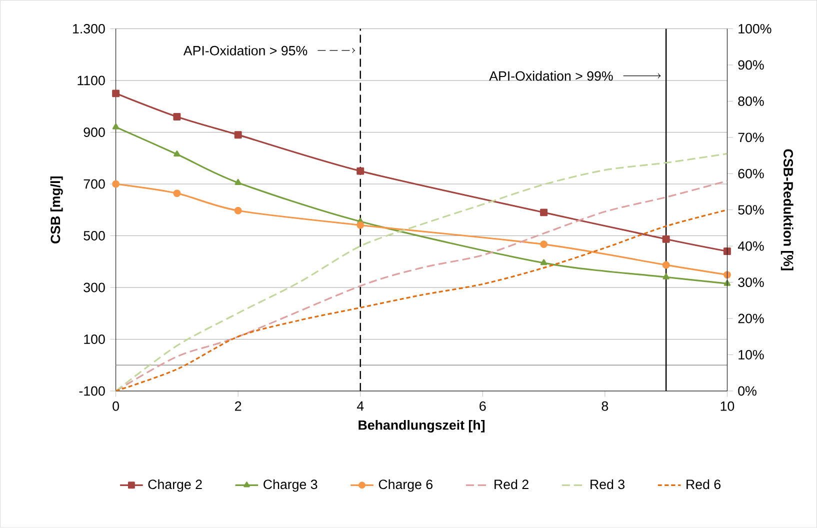  Describe the element at coordinates (116, 406) in the screenshot. I see `x-tick-label: 0` at that location.